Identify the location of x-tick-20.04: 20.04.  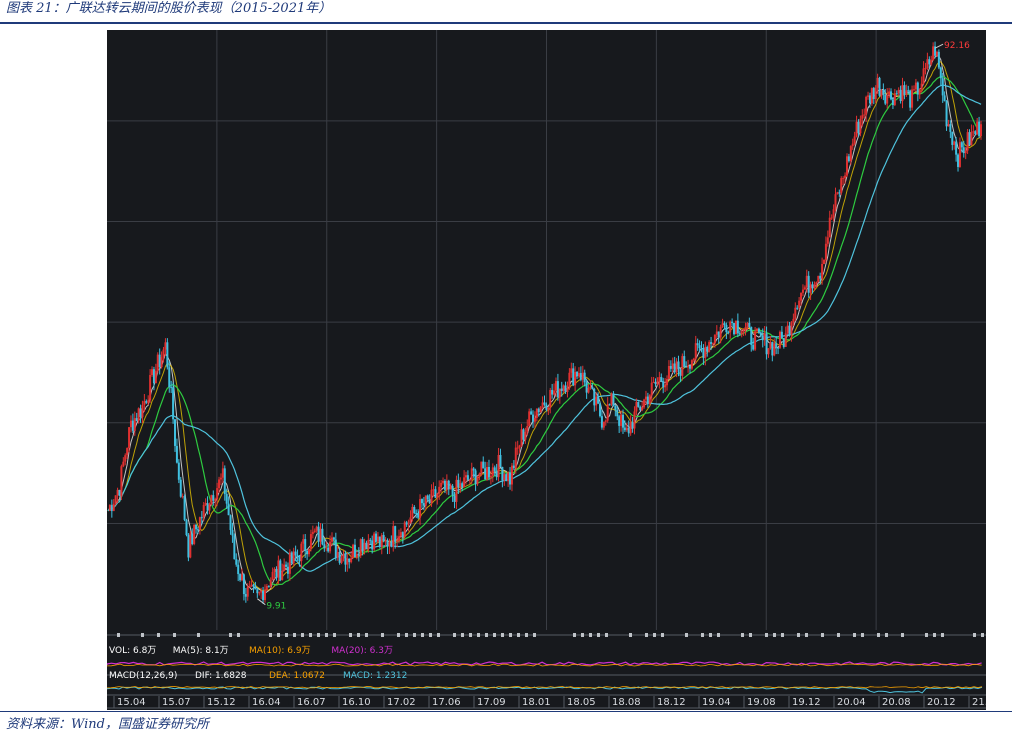
(851, 702).